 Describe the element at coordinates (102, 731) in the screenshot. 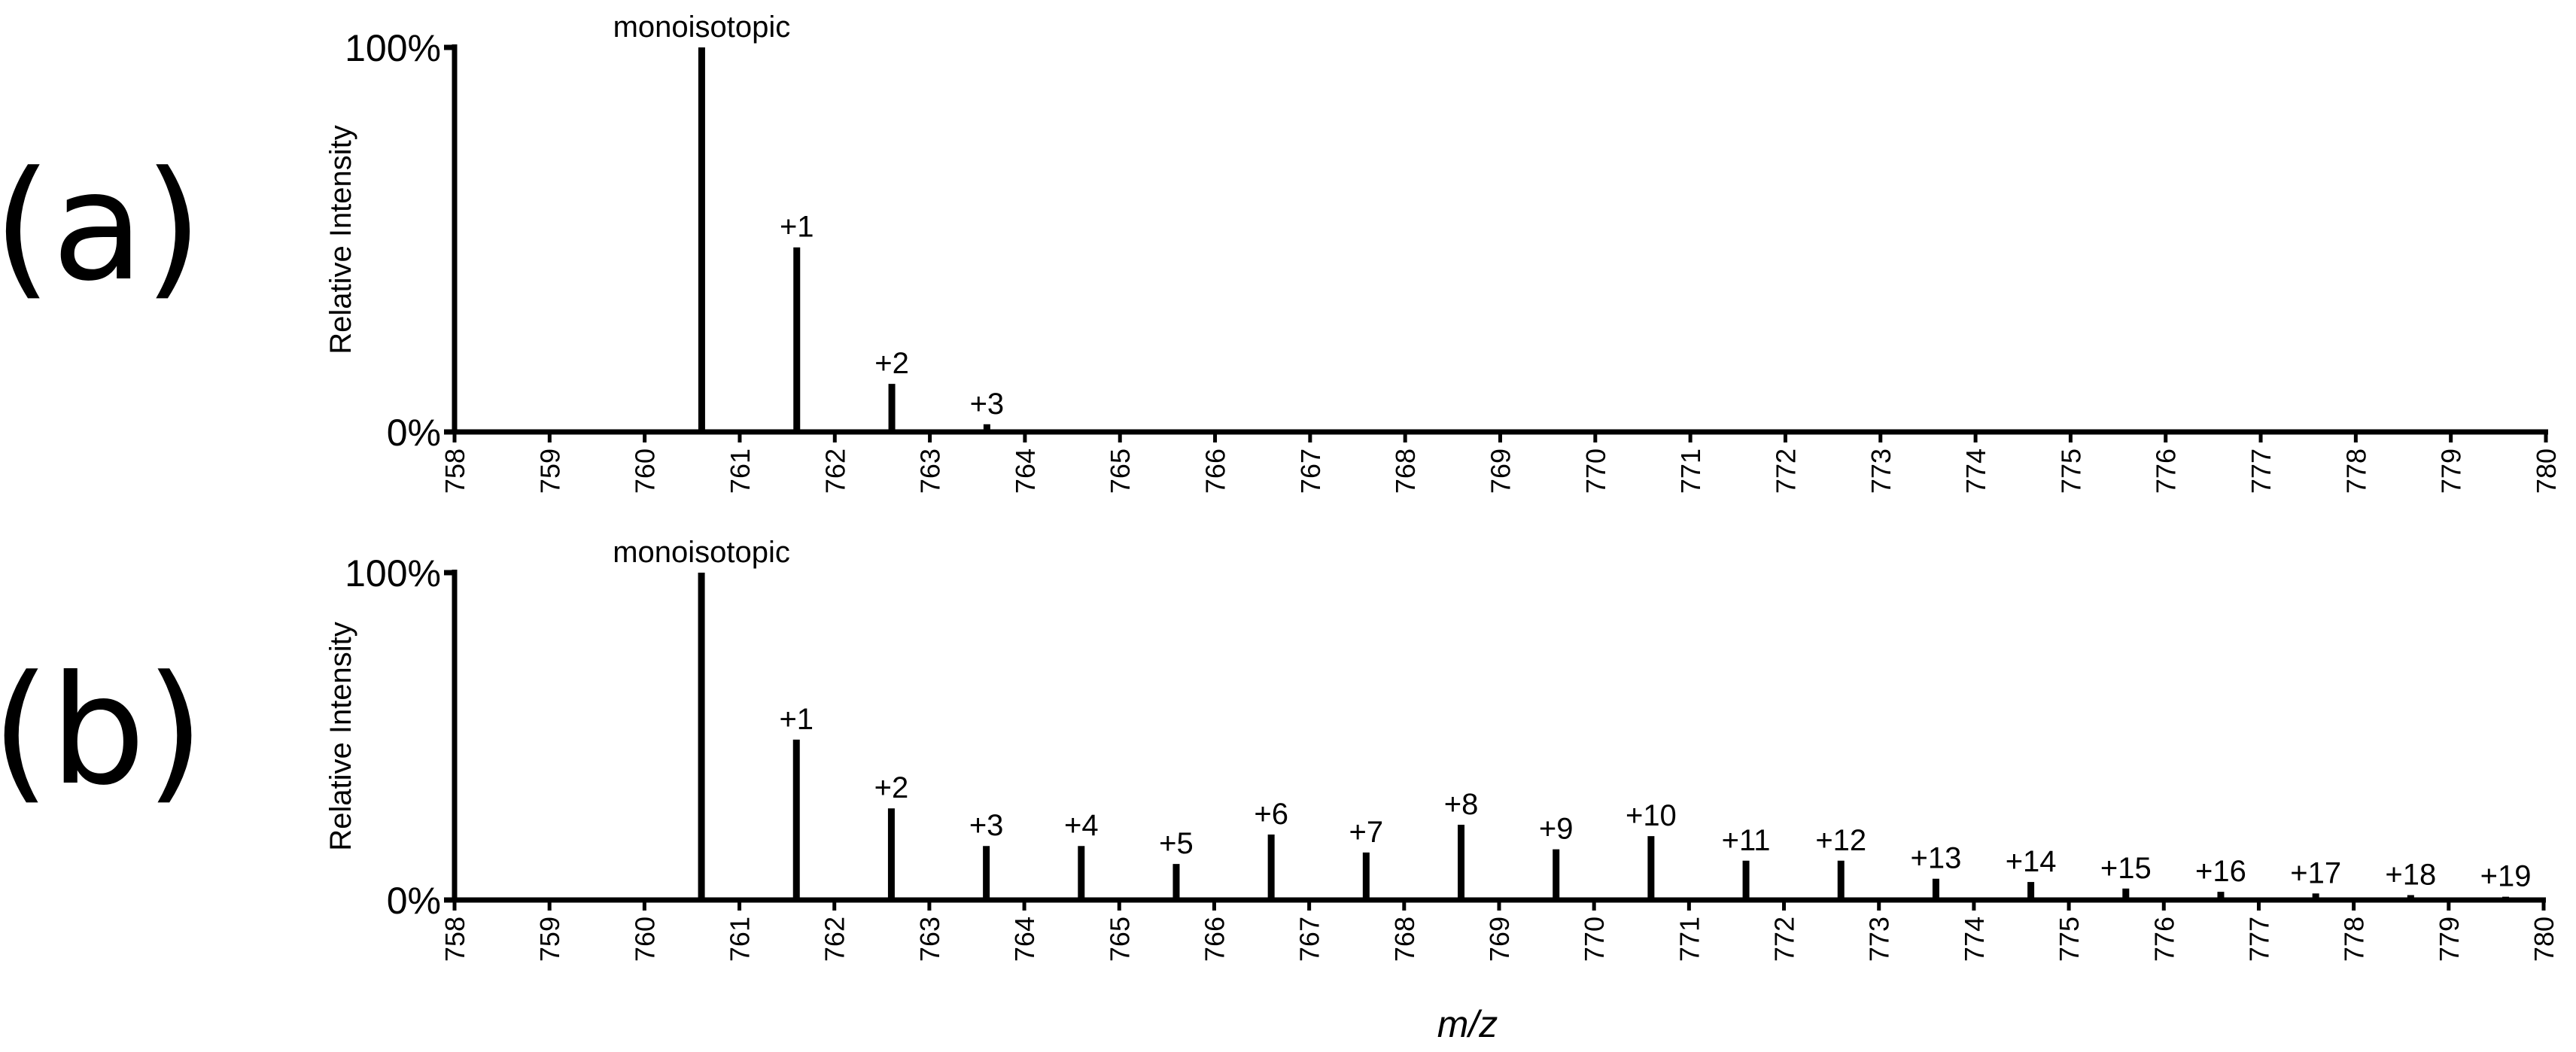

I see `panel-label: (b)` at that location.